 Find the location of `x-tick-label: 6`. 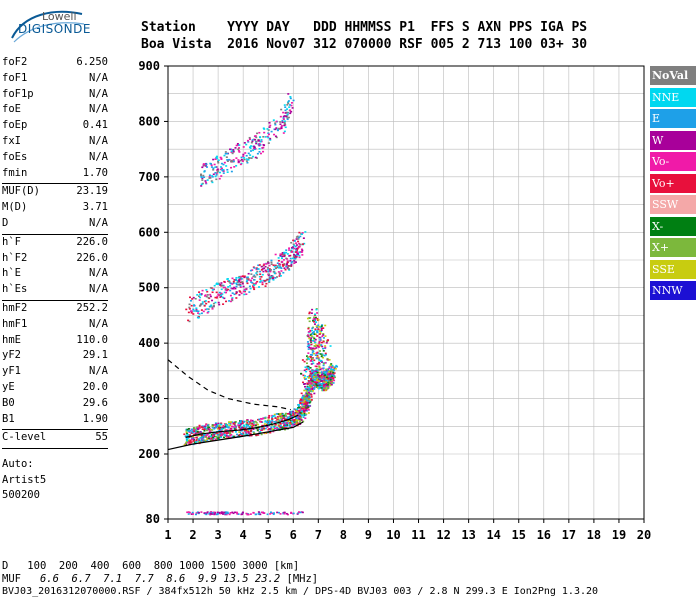

x-tick-label: 6 is located at coordinates (293, 535).